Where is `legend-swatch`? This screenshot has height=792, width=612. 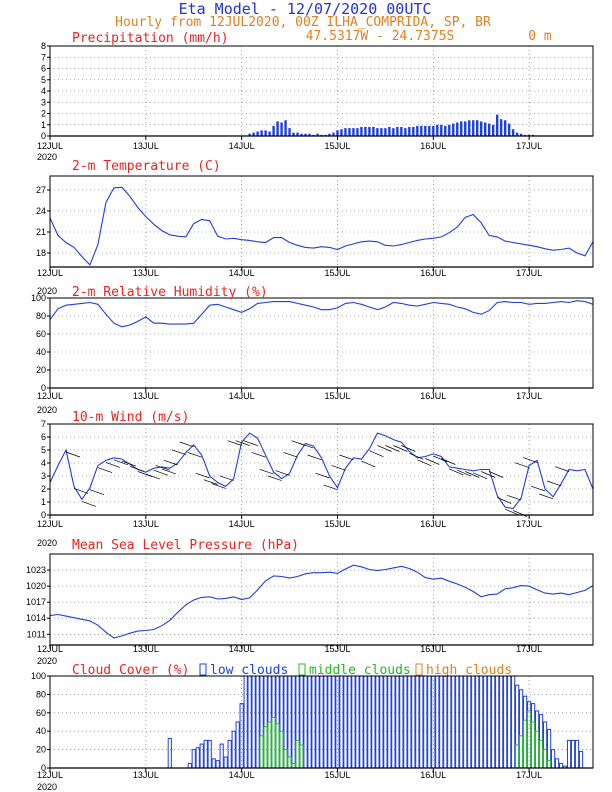
legend-swatch is located at coordinates (203, 669).